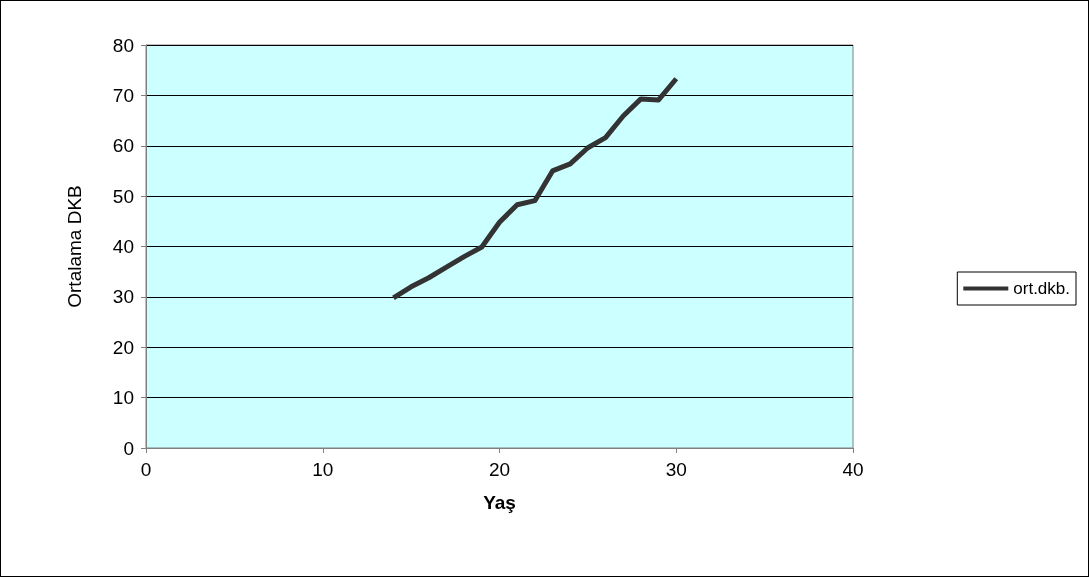  Describe the element at coordinates (123, 146) in the screenshot. I see `y-tick-label: 60` at that location.